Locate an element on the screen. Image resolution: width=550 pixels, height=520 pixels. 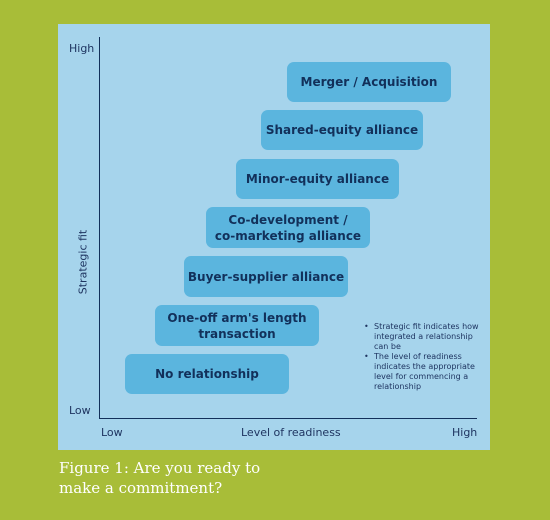
box-buyer-supplier-alliance: Buyer-supplier alliance is located at coordinates (266, 276).